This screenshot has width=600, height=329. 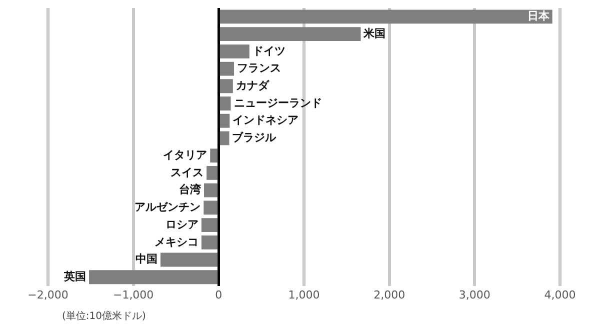 What do you see at coordinates (48, 295) in the screenshot?
I see `x-tick-label: −2,000` at bounding box center [48, 295].